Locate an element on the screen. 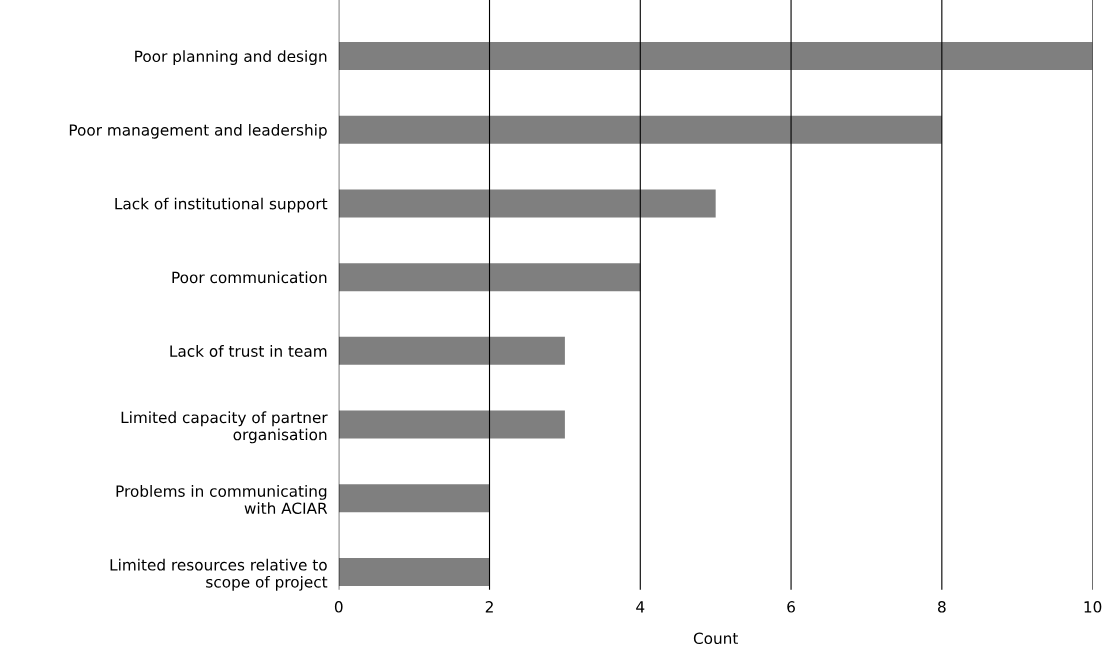 This screenshot has width=1107, height=648. y-tick-label: Limited capacity of partner organisation is located at coordinates (224, 427).